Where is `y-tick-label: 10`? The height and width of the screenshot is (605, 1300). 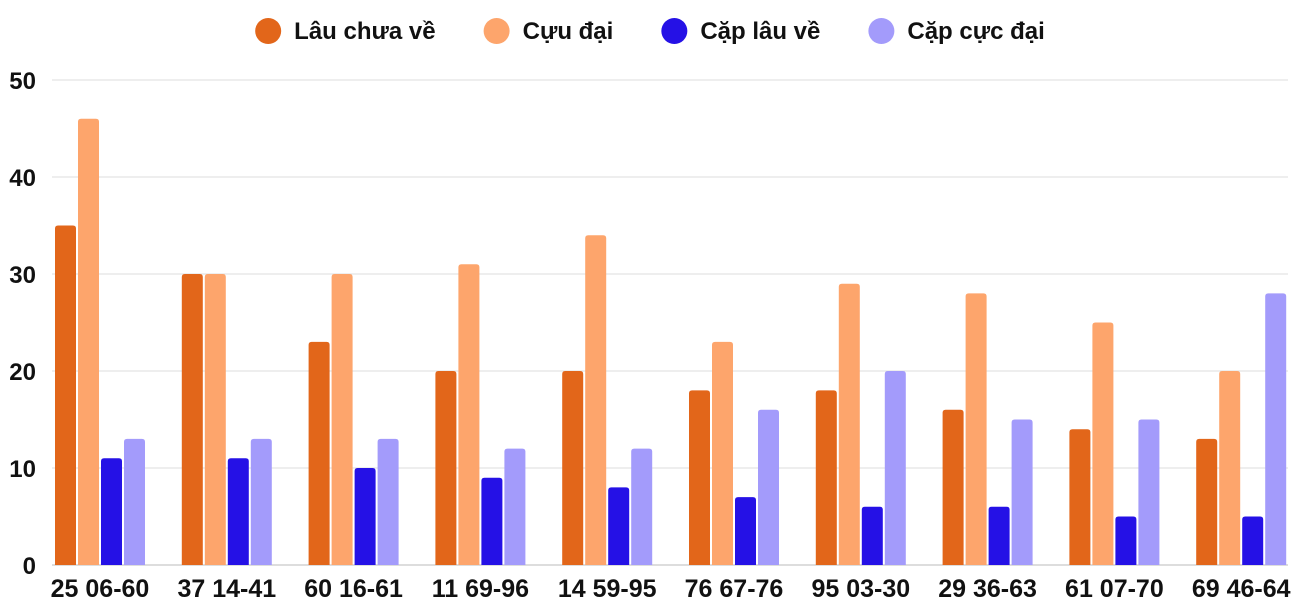 y-tick-label: 10 is located at coordinates (22, 469).